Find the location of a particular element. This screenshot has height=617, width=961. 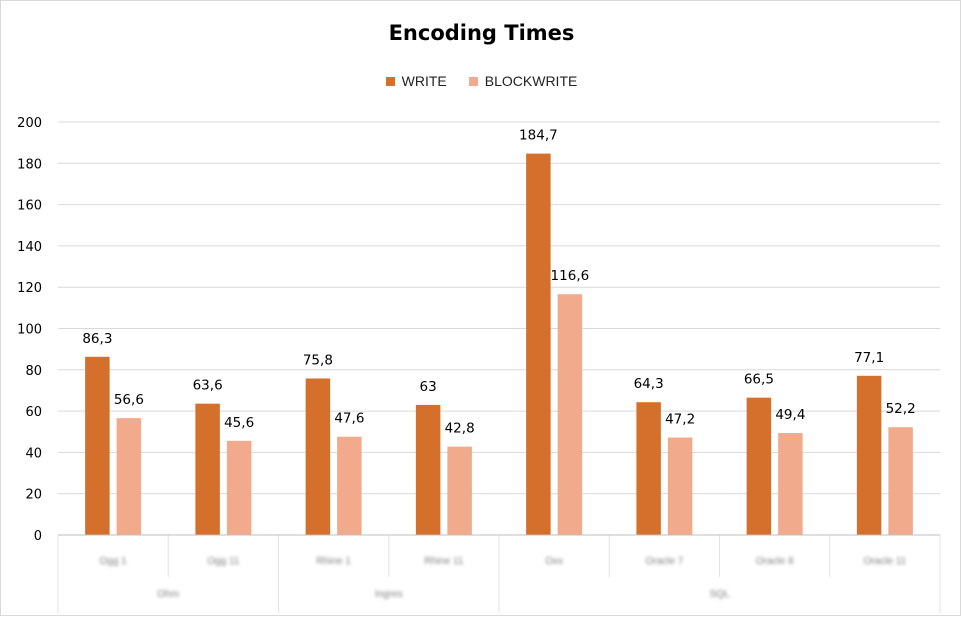

x-tick-label-5: Oracle 7 is located at coordinates (664, 561).